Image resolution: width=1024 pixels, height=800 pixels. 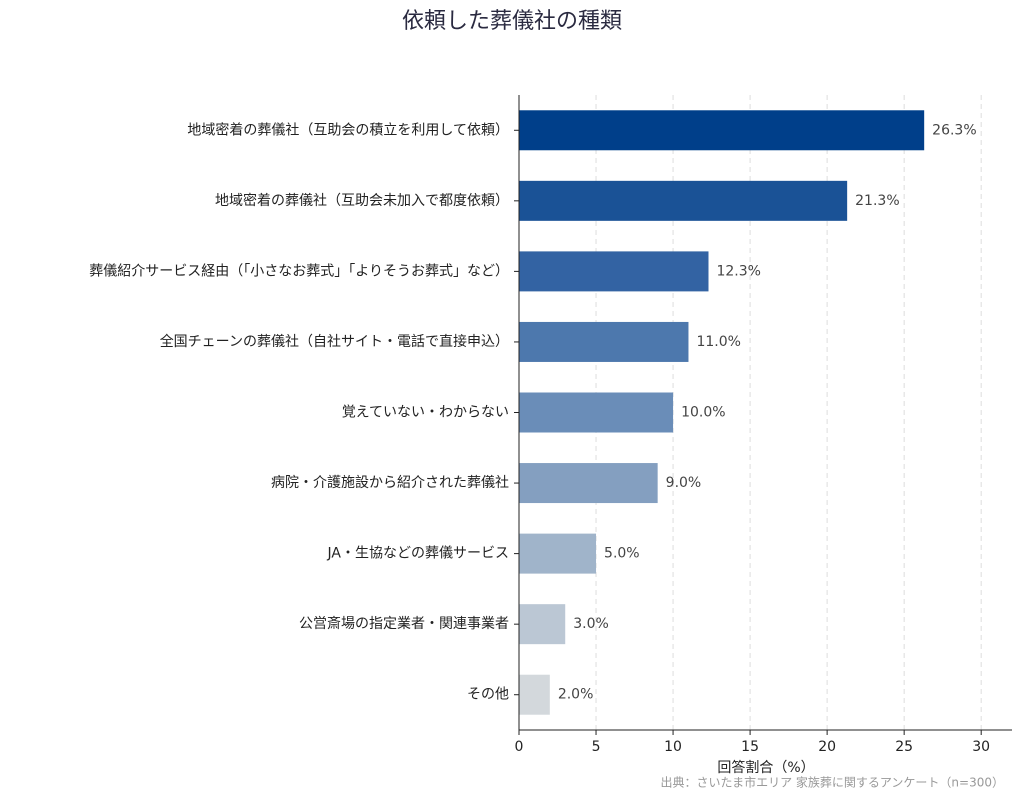 What do you see at coordinates (904, 747) in the screenshot?
I see `x-tick-label: 25` at bounding box center [904, 747].